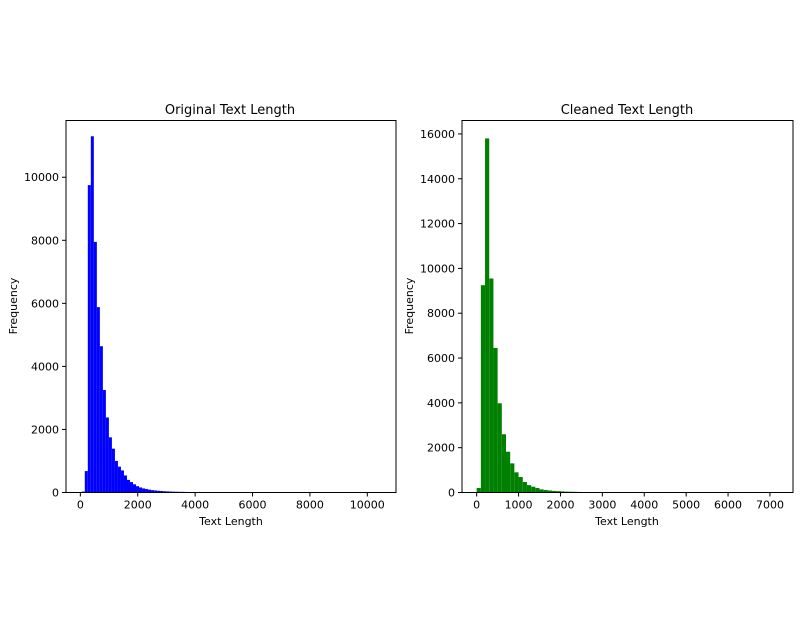 This screenshot has width=800, height=640. Describe the element at coordinates (770, 505) in the screenshot. I see `x-tick-label: 7000` at that location.